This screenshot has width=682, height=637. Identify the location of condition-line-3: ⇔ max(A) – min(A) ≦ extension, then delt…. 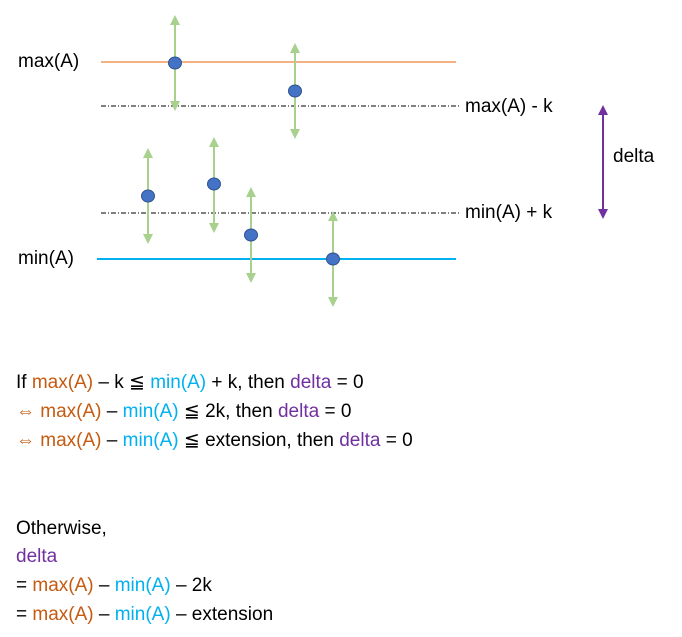
(214, 440).